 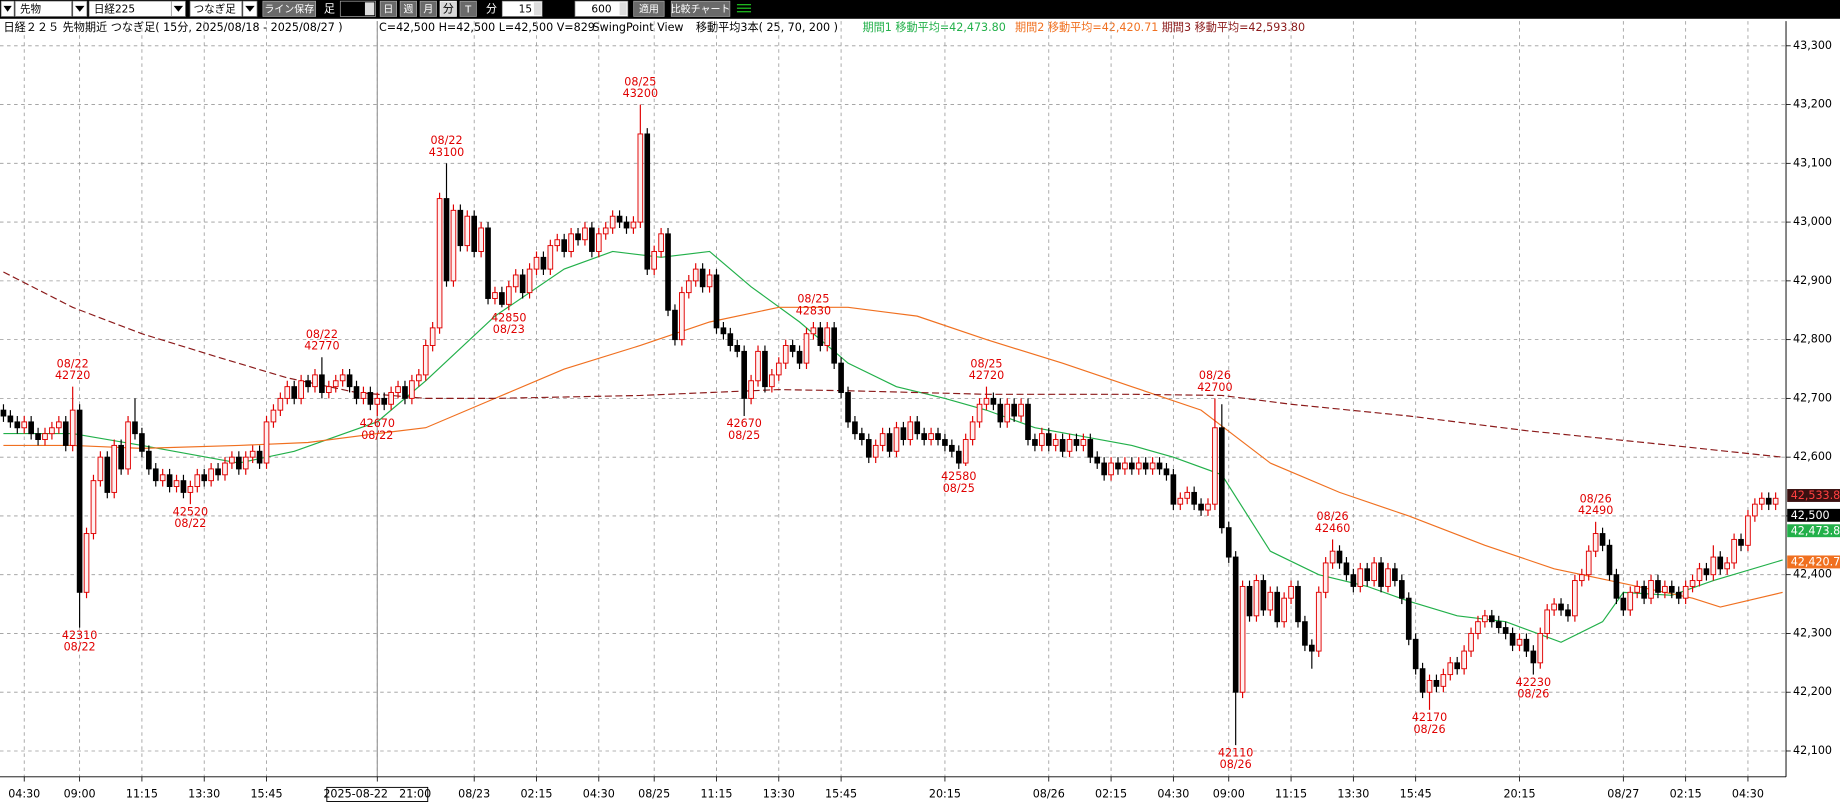 What do you see at coordinates (289, 8) in the screenshot?
I see `save-button: ライン保存` at bounding box center [289, 8].